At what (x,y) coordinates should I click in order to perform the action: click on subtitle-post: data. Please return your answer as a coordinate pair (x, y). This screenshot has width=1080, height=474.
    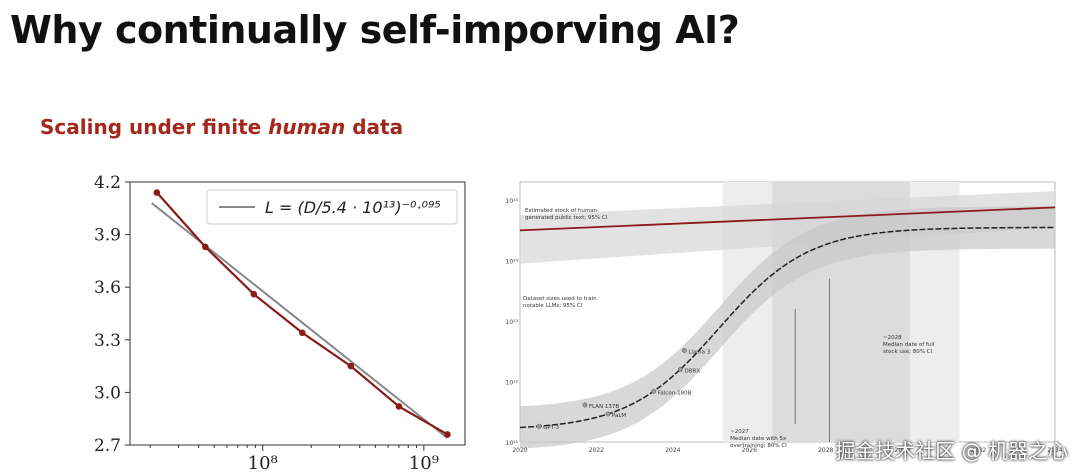
    Looking at the image, I should click on (374, 127).